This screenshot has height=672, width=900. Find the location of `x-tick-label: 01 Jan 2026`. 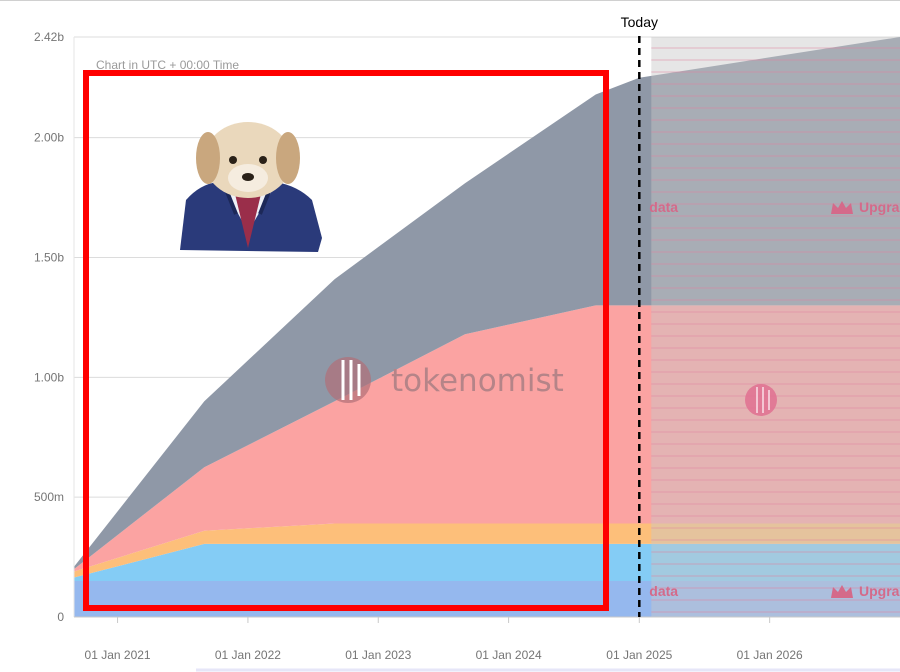

x-tick-label: 01 Jan 2026 is located at coordinates (770, 655).